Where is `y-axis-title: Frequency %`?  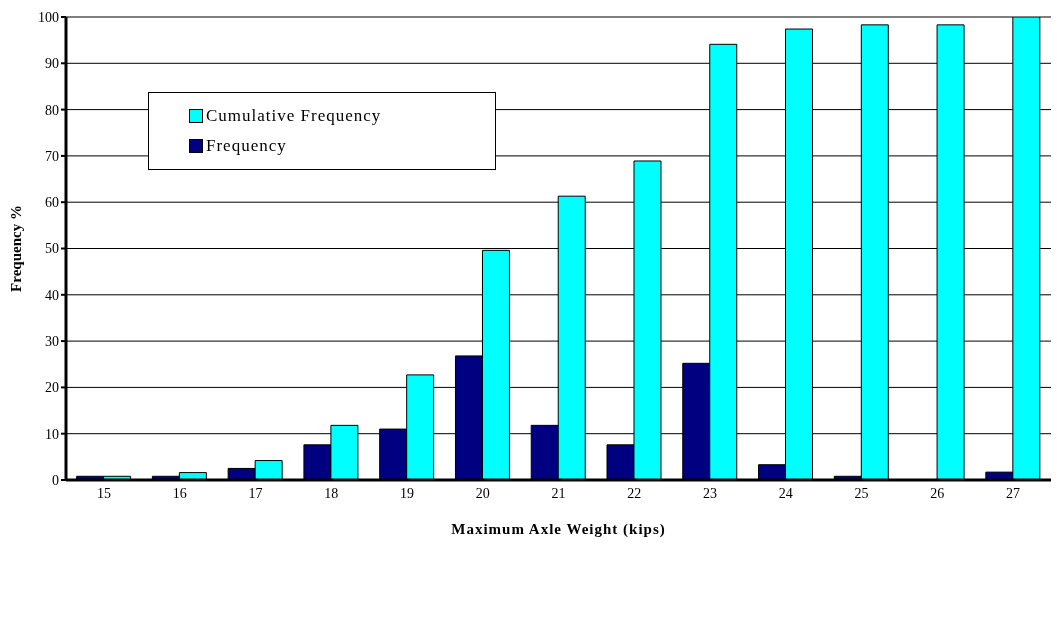
y-axis-title: Frequency % is located at coordinates (16, 248).